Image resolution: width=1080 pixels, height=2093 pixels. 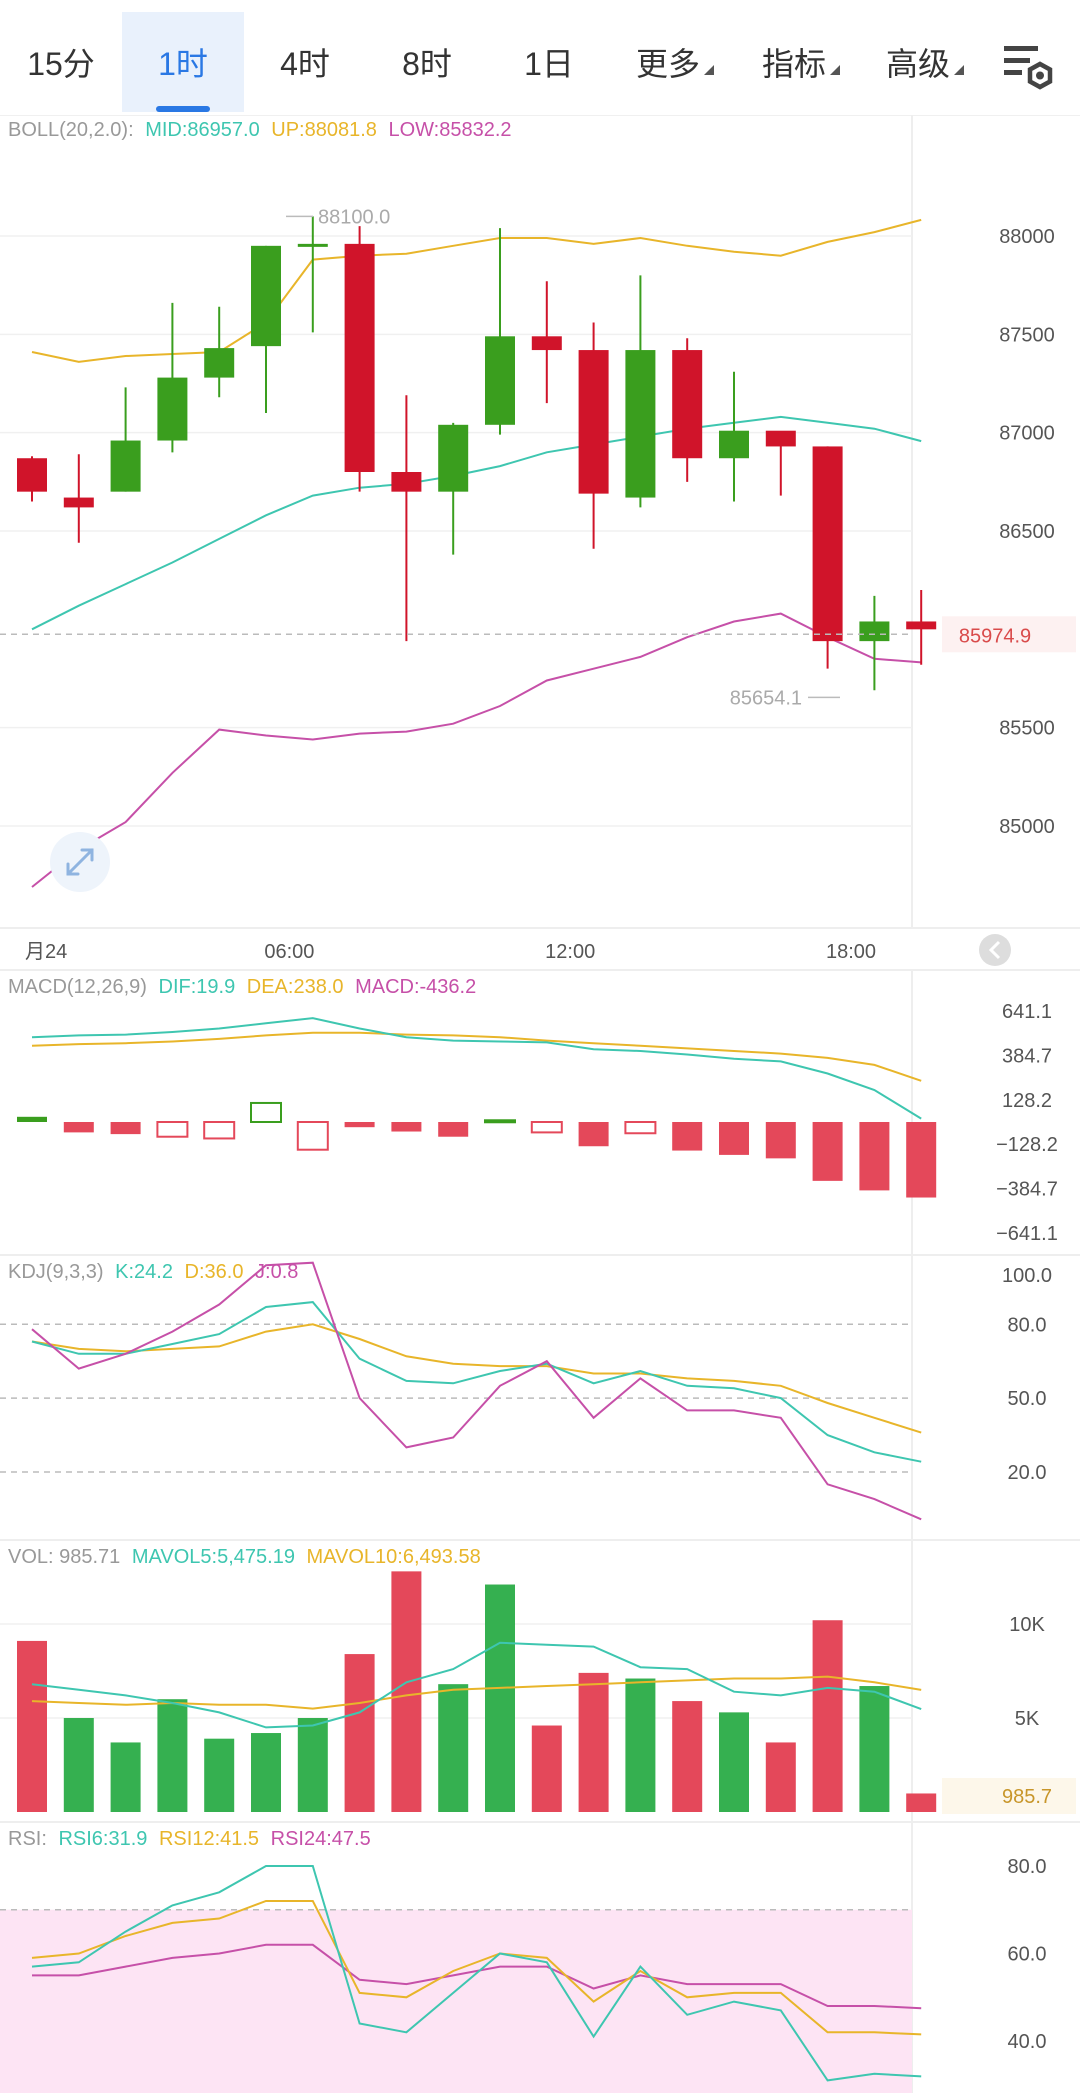 What do you see at coordinates (1027, 1145) in the screenshot?
I see `macd-y-tick-label: −128.2` at bounding box center [1027, 1145].